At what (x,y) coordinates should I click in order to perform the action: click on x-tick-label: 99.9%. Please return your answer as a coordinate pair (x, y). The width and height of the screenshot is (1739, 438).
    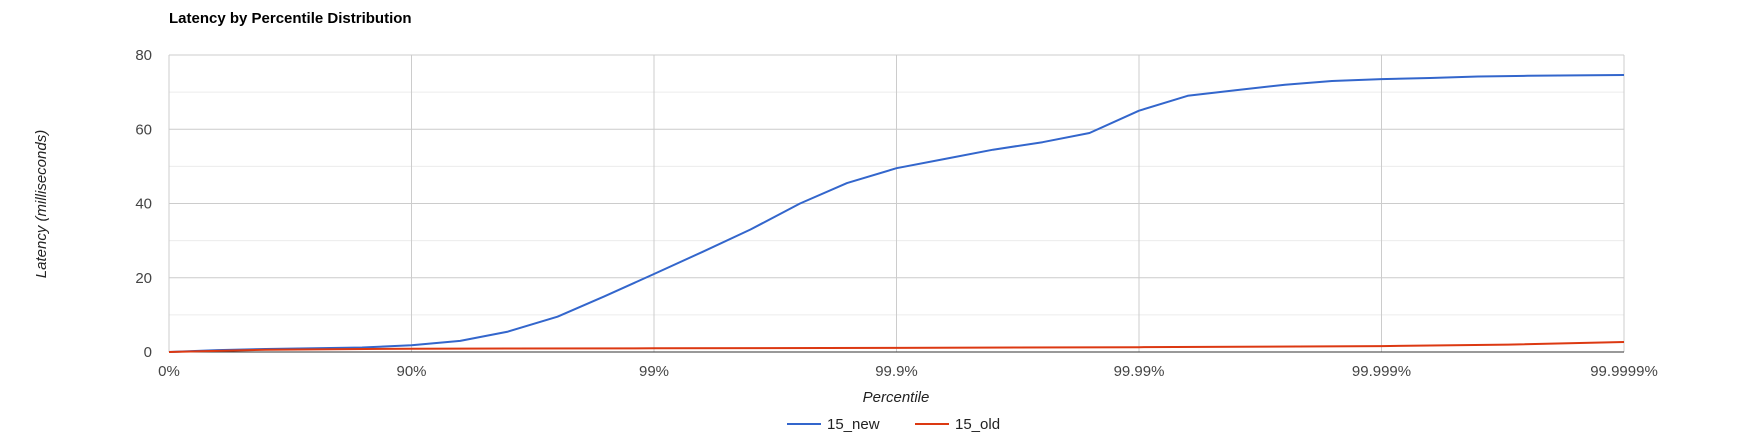
    Looking at the image, I should click on (896, 371).